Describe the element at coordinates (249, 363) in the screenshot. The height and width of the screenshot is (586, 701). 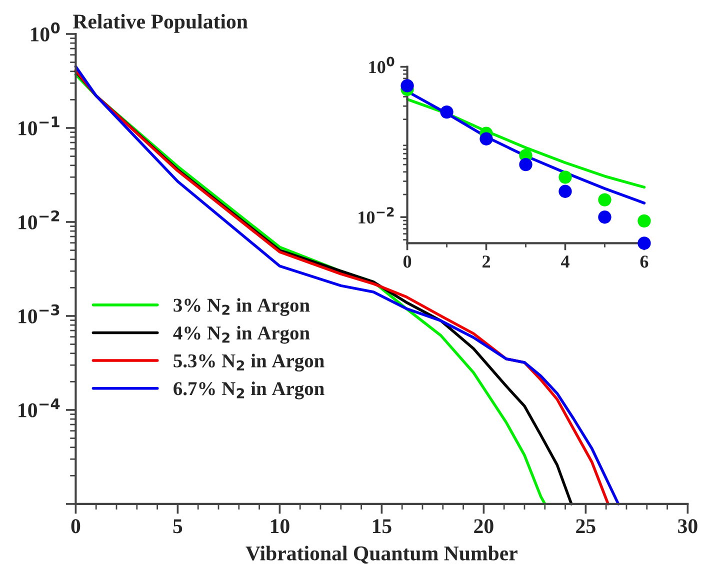
I see `legend-label: 5.3% N$_{2}$ in Argon` at that location.